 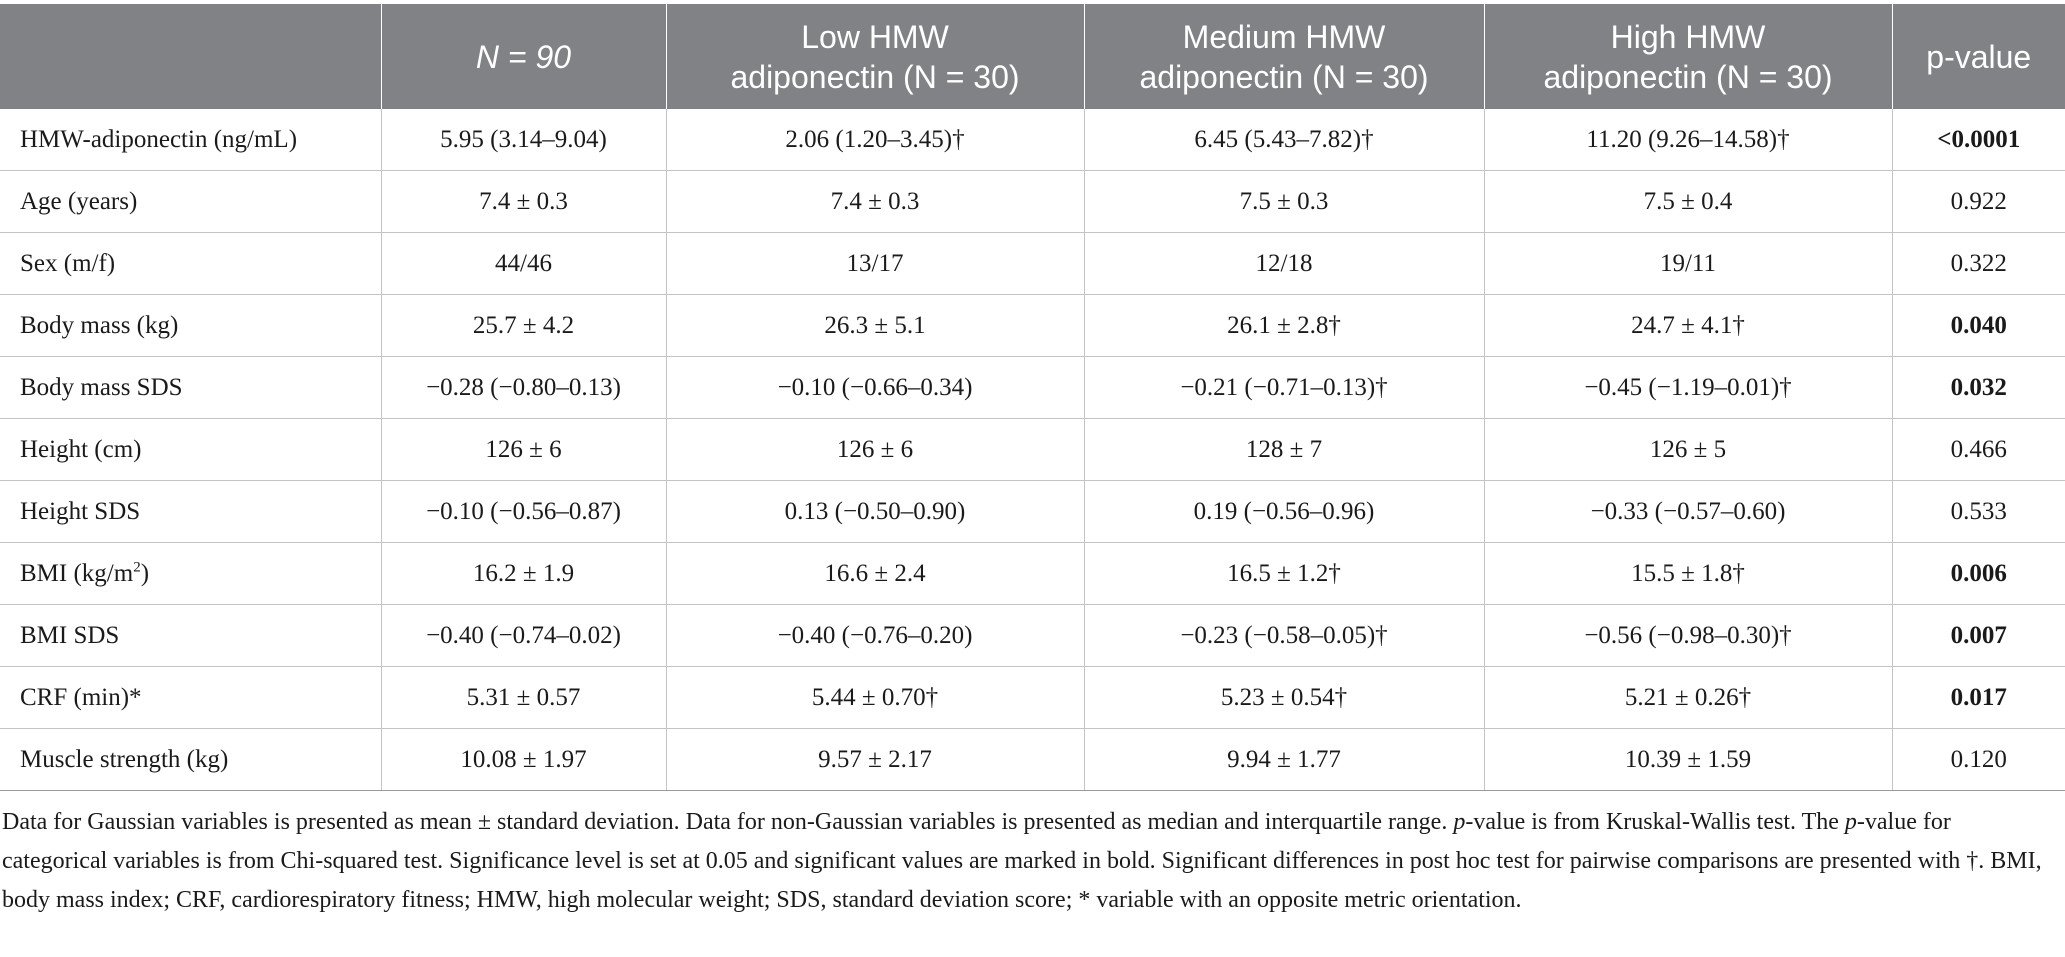 What do you see at coordinates (191, 635) in the screenshot?
I see `row-label: BMI SDS` at bounding box center [191, 635].